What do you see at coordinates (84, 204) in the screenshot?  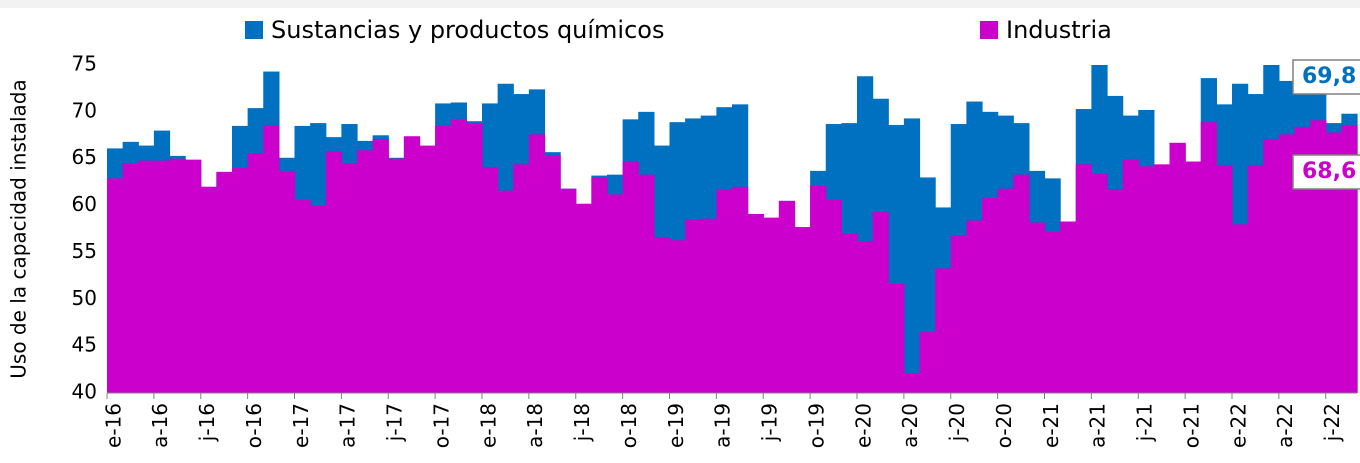 I see `y-tick-label: 60` at bounding box center [84, 204].